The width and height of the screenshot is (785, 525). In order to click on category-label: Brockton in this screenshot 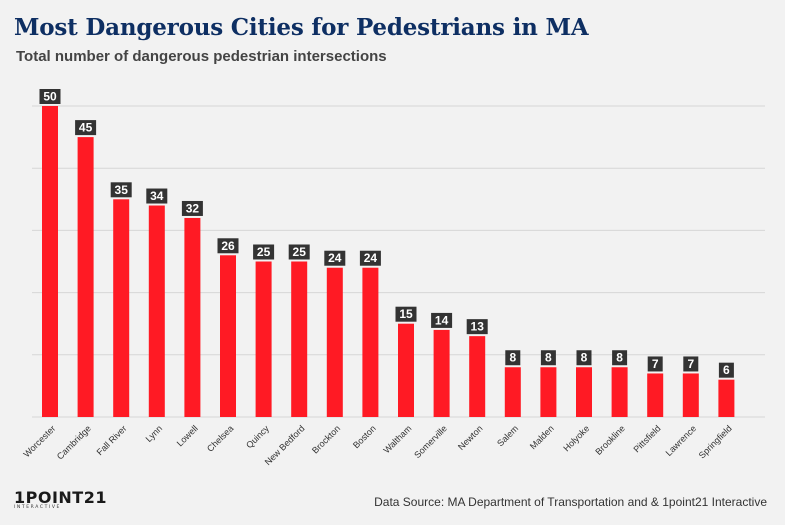, I will do `click(326, 439)`.